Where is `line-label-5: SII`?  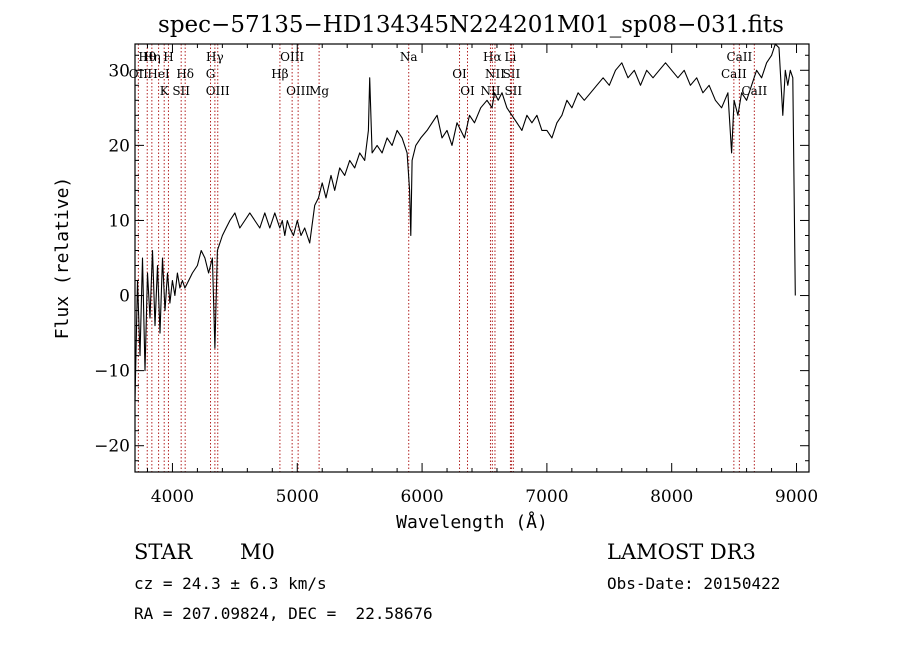
line-label-5: SII is located at coordinates (181, 91).